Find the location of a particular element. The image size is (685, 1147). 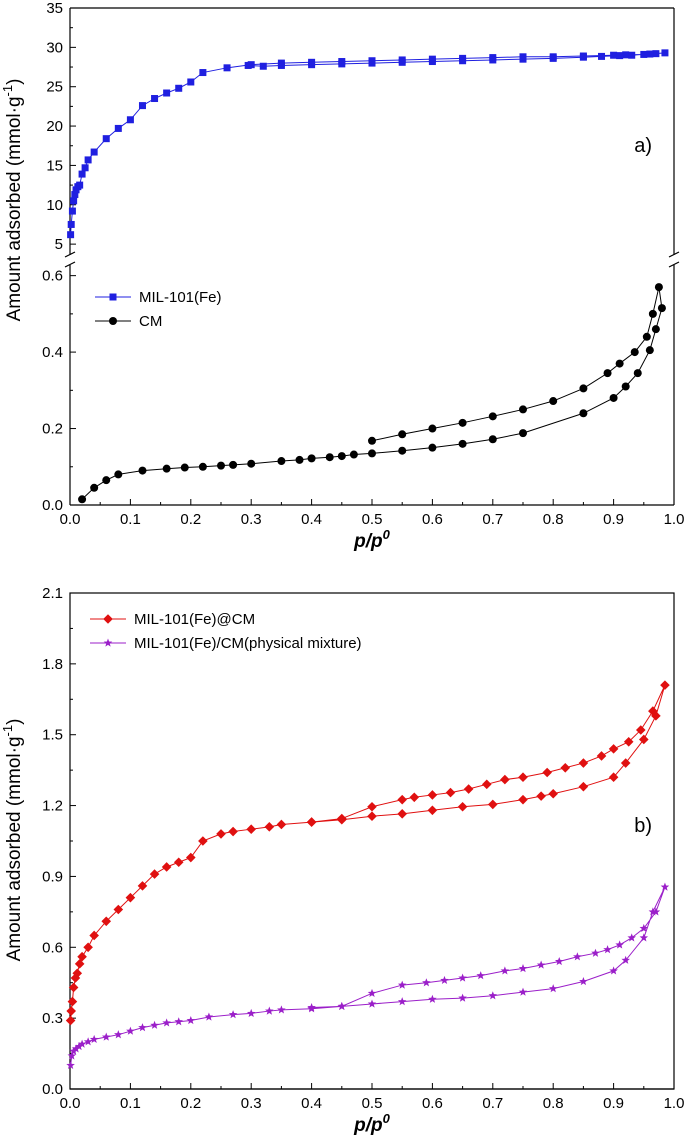

series-physical-mixture is located at coordinates (368, 976).